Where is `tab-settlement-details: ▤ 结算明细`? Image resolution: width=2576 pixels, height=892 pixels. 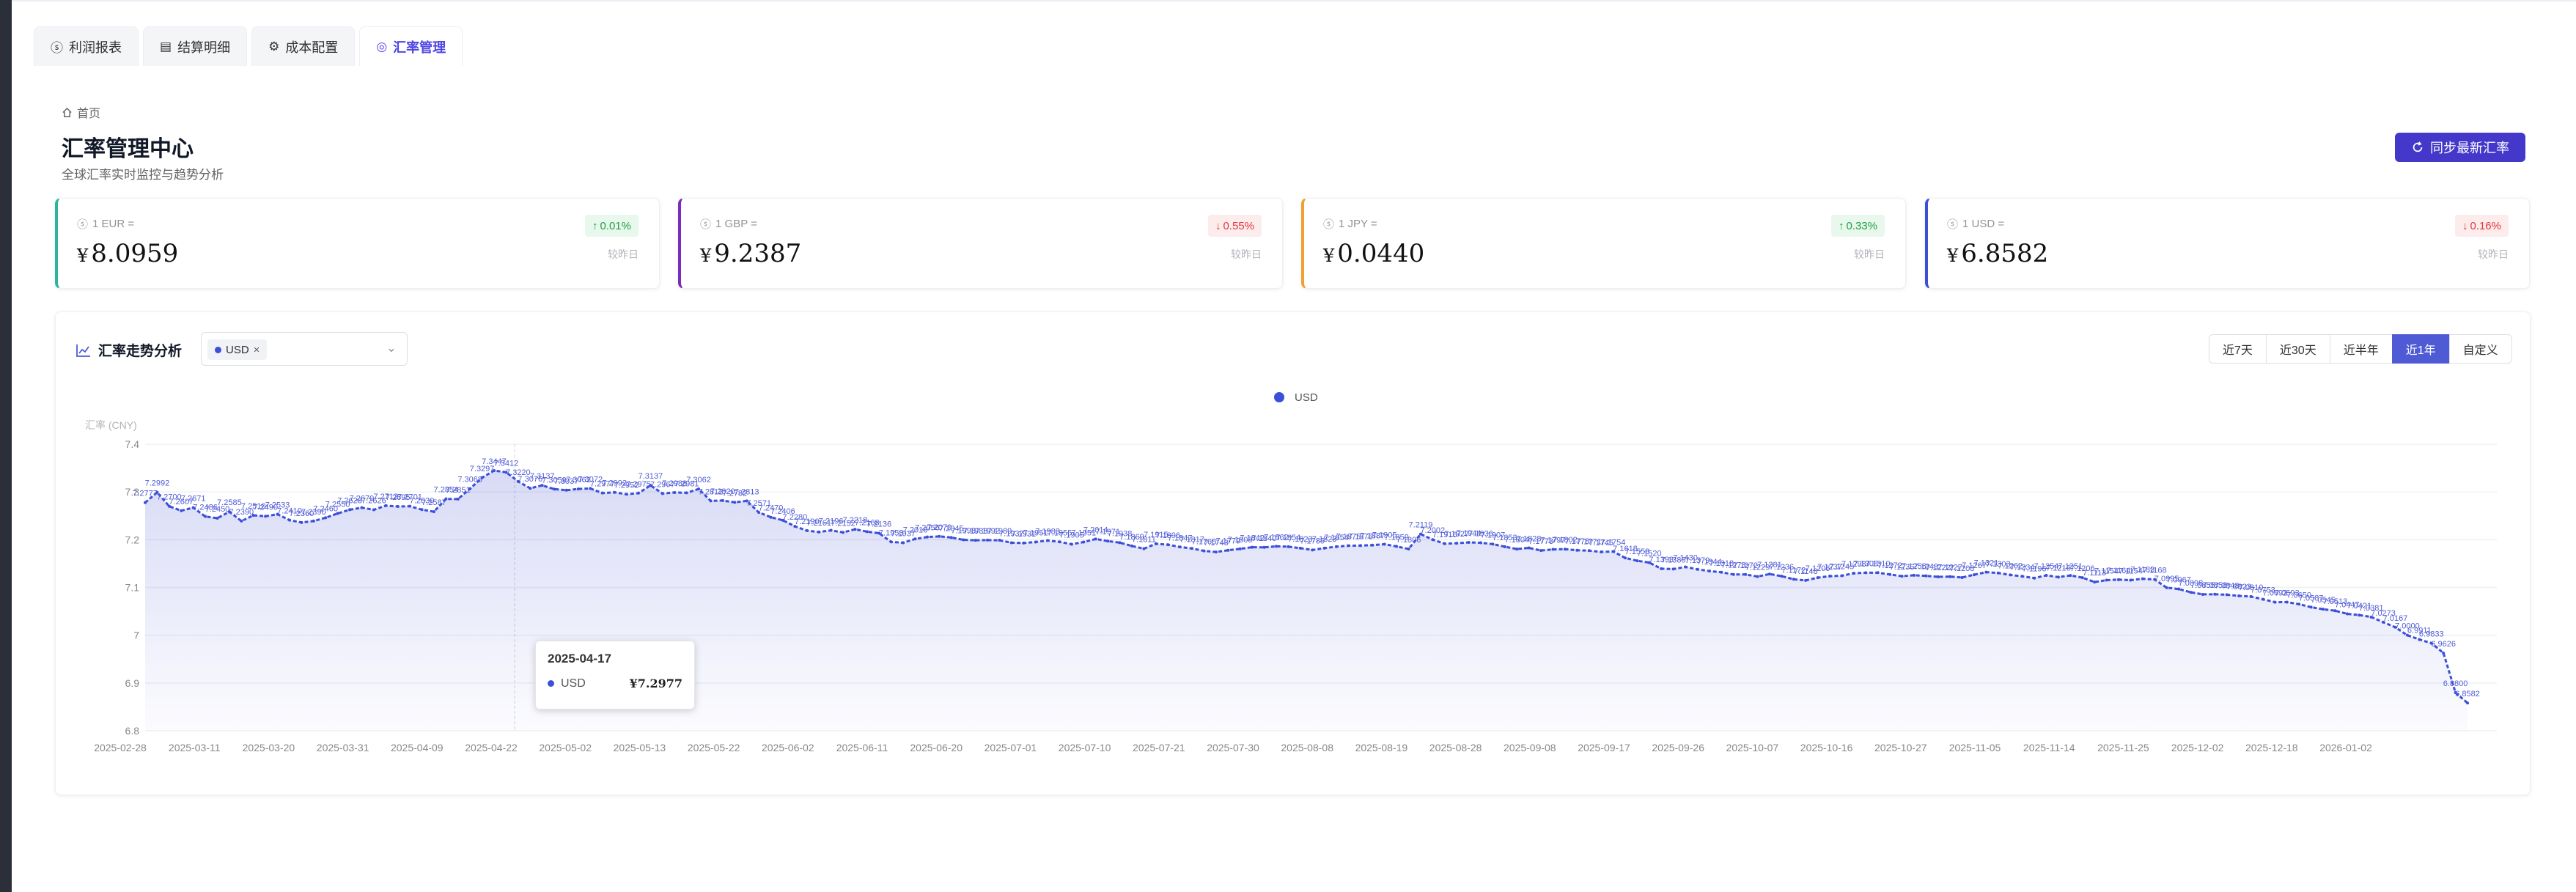
tab-settlement-details: ▤ 结算明细 is located at coordinates (195, 46).